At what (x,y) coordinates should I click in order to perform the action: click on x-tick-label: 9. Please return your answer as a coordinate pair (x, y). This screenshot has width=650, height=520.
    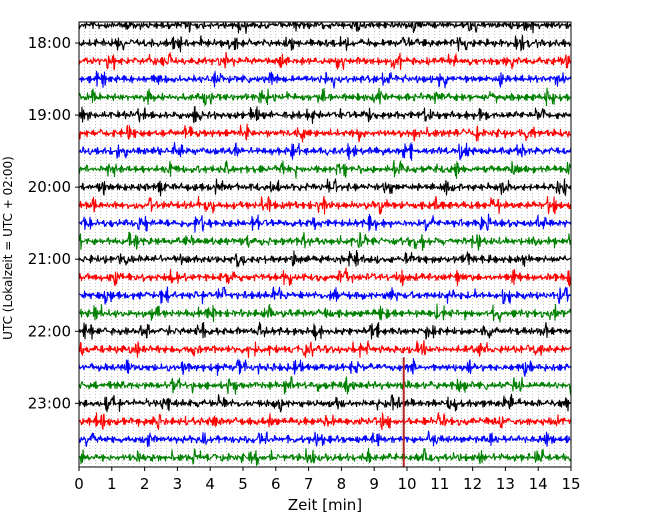
    Looking at the image, I should click on (374, 484).